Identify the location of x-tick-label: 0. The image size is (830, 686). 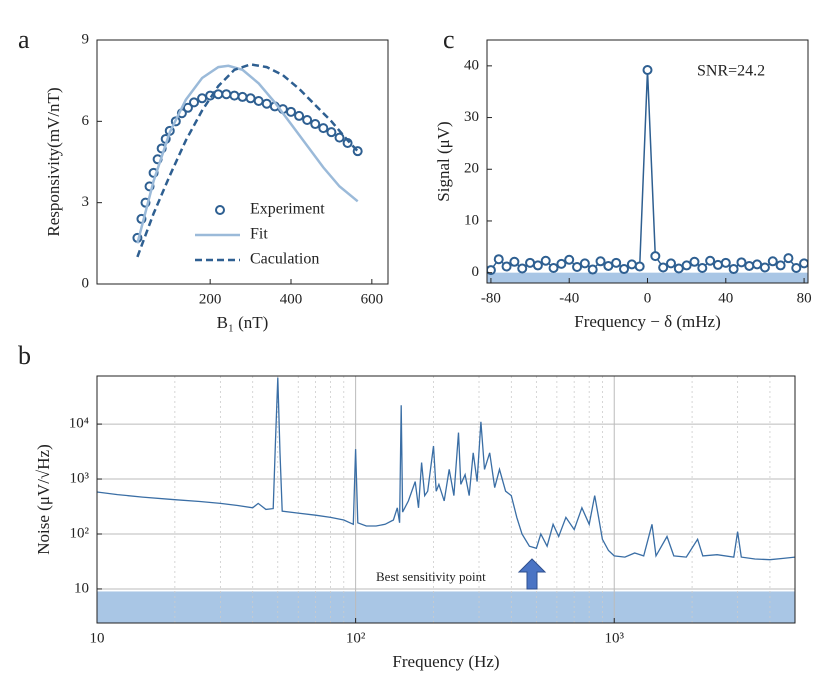
(648, 298).